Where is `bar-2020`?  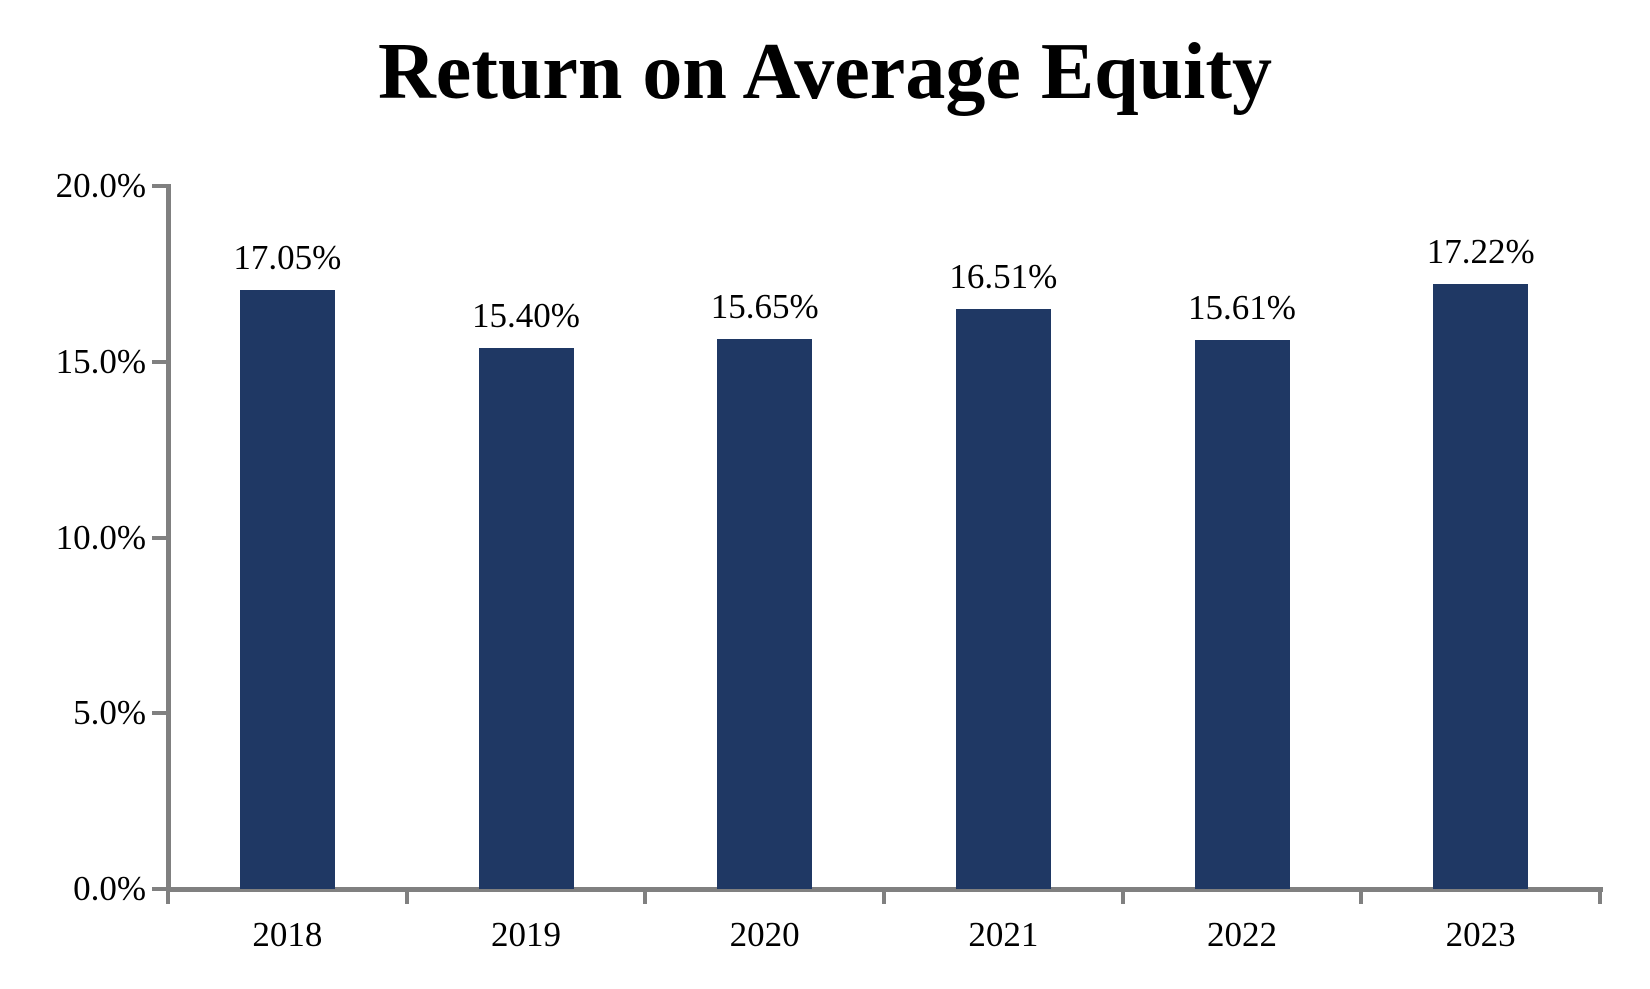 bar-2020 is located at coordinates (765, 614).